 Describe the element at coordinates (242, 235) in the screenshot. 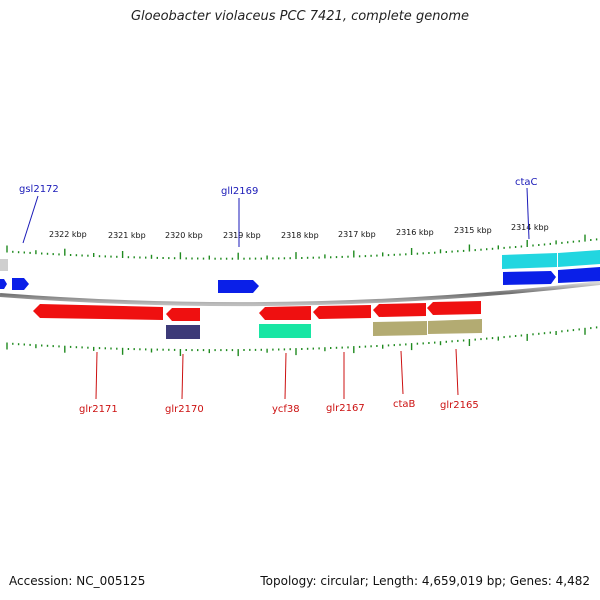

I see `kbp-label: 2319 kbp` at that location.